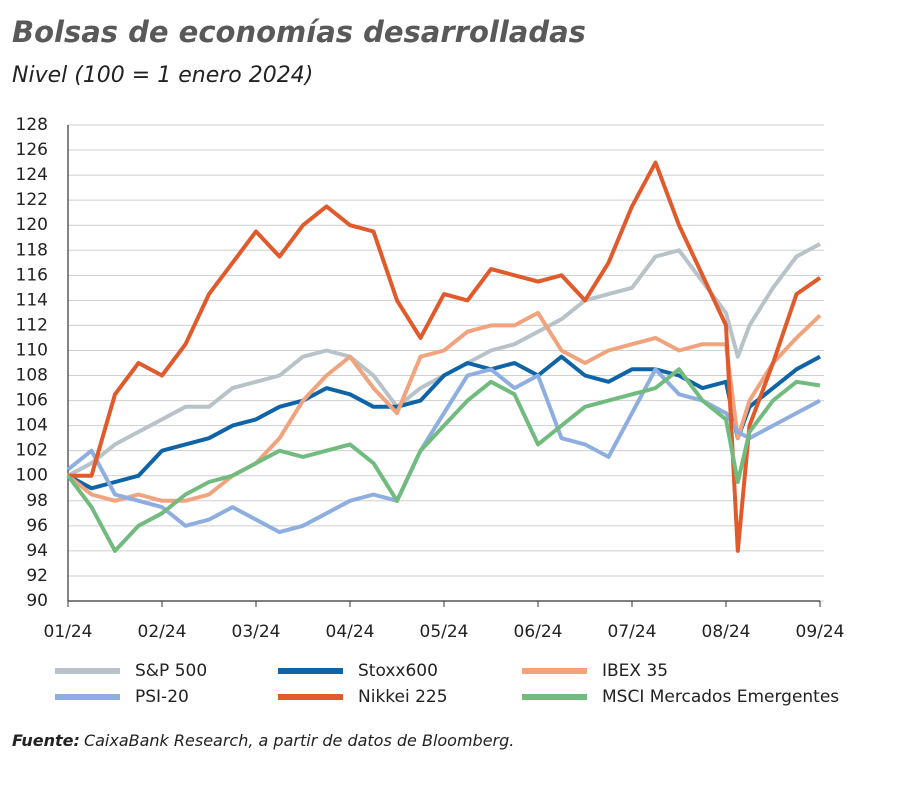 The image size is (900, 797). I want to click on y-tick-label: 100, so click(32, 476).